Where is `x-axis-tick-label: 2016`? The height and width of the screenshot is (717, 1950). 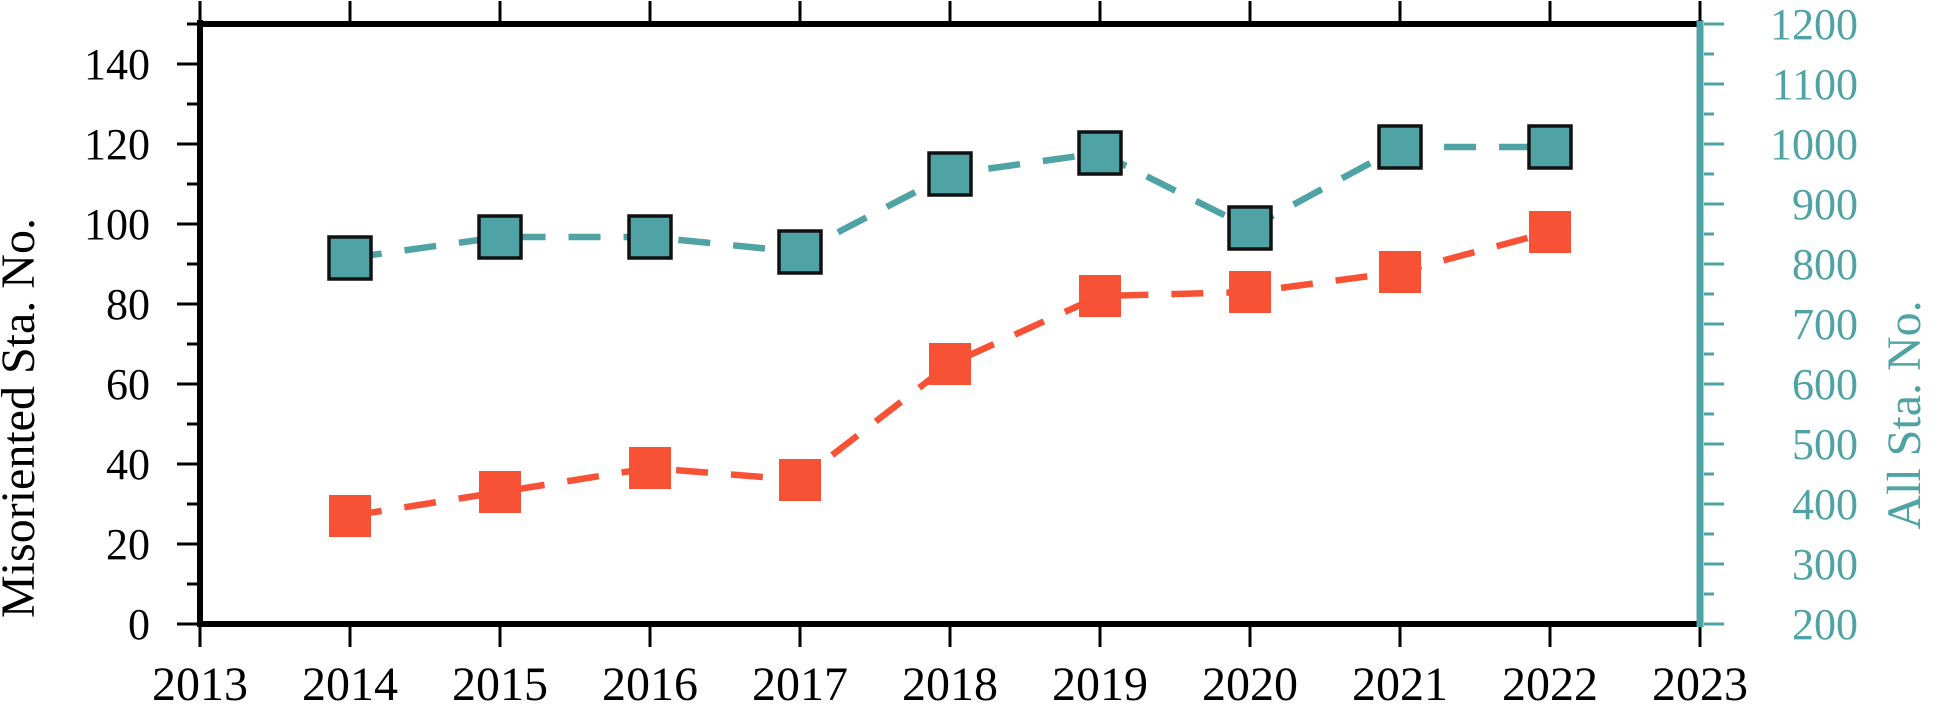
x-axis-tick-label: 2016 is located at coordinates (650, 684).